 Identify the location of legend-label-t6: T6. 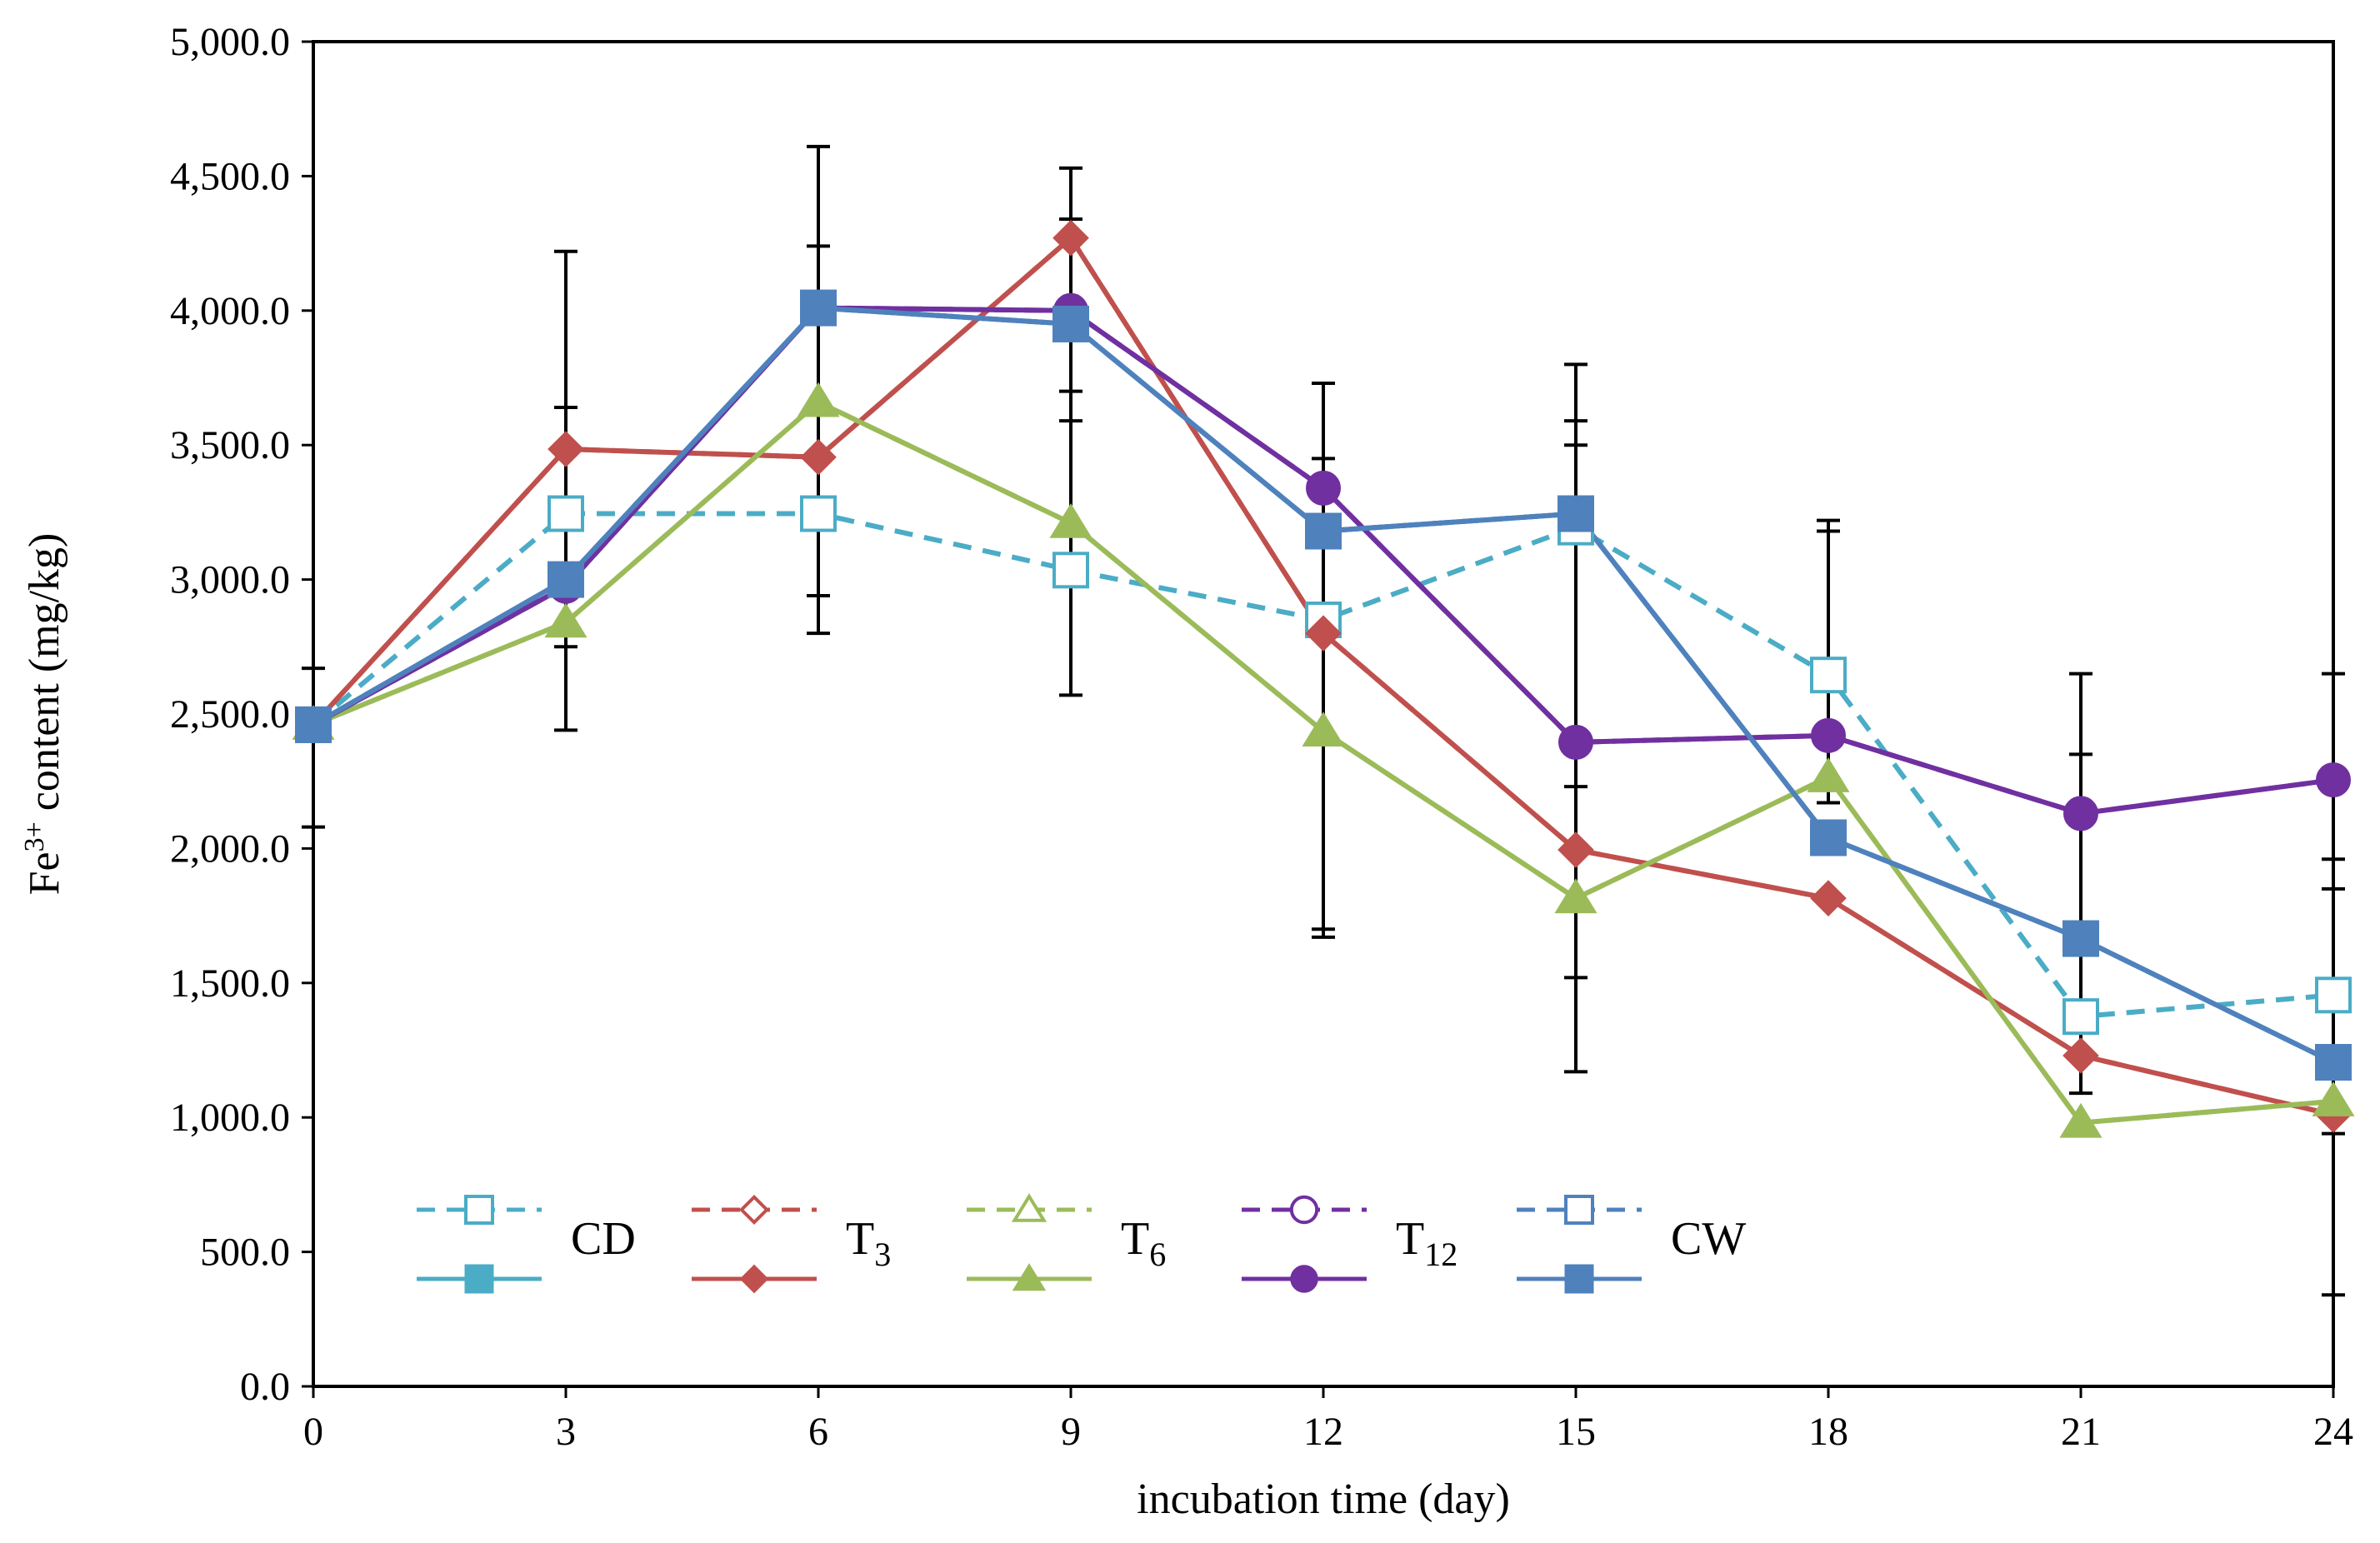
(1143, 1243).